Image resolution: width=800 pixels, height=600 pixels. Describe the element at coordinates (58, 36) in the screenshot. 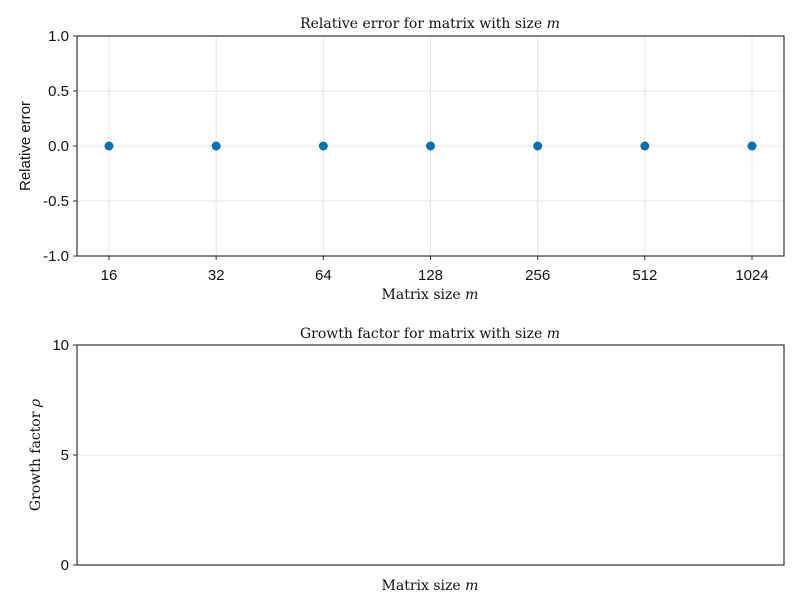

I see `y-tick-label: 1.0` at that location.